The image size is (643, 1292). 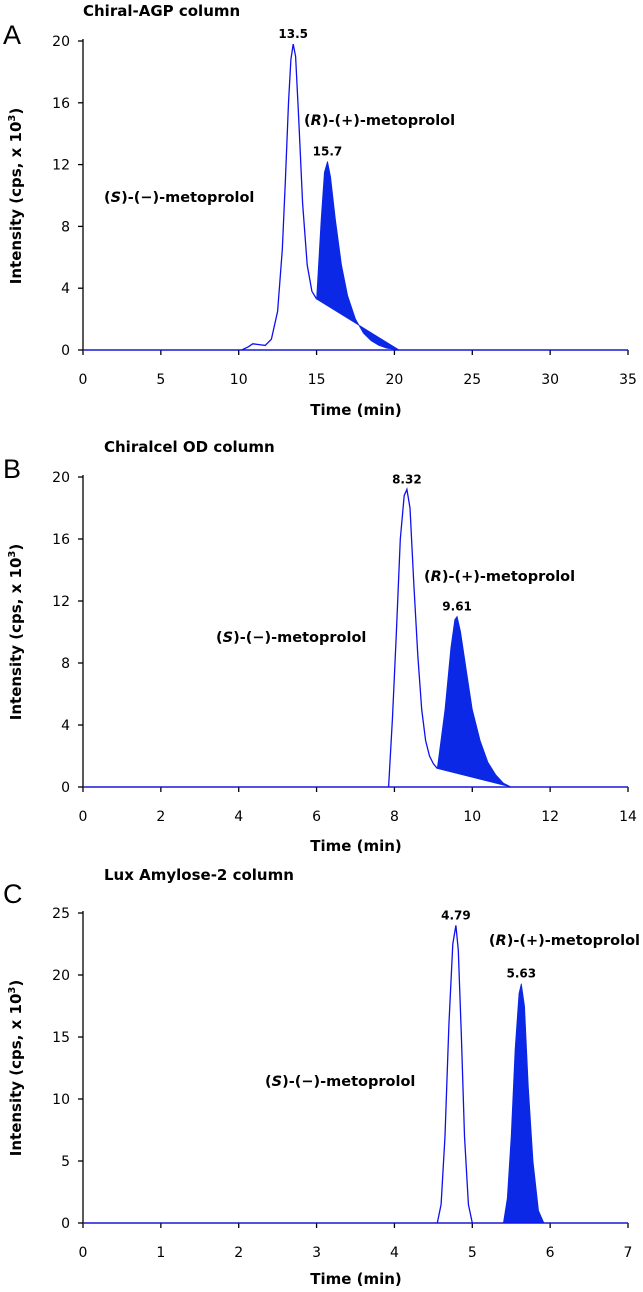 What do you see at coordinates (83, 380) in the screenshot?
I see `panel-a-x-tick-label: 0` at bounding box center [83, 380].